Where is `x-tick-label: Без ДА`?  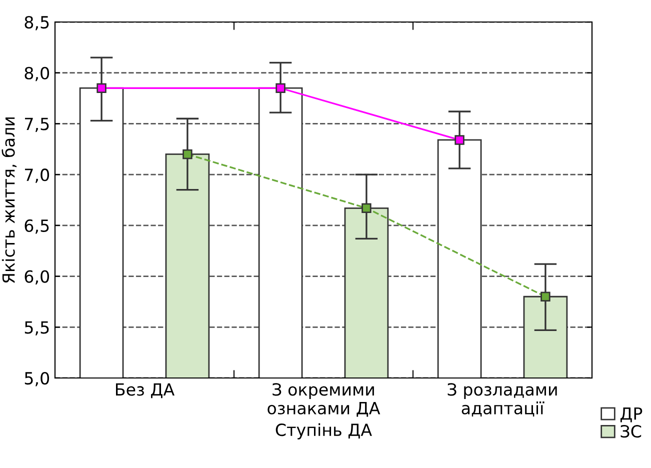 x-tick-label: Без ДА is located at coordinates (145, 390).